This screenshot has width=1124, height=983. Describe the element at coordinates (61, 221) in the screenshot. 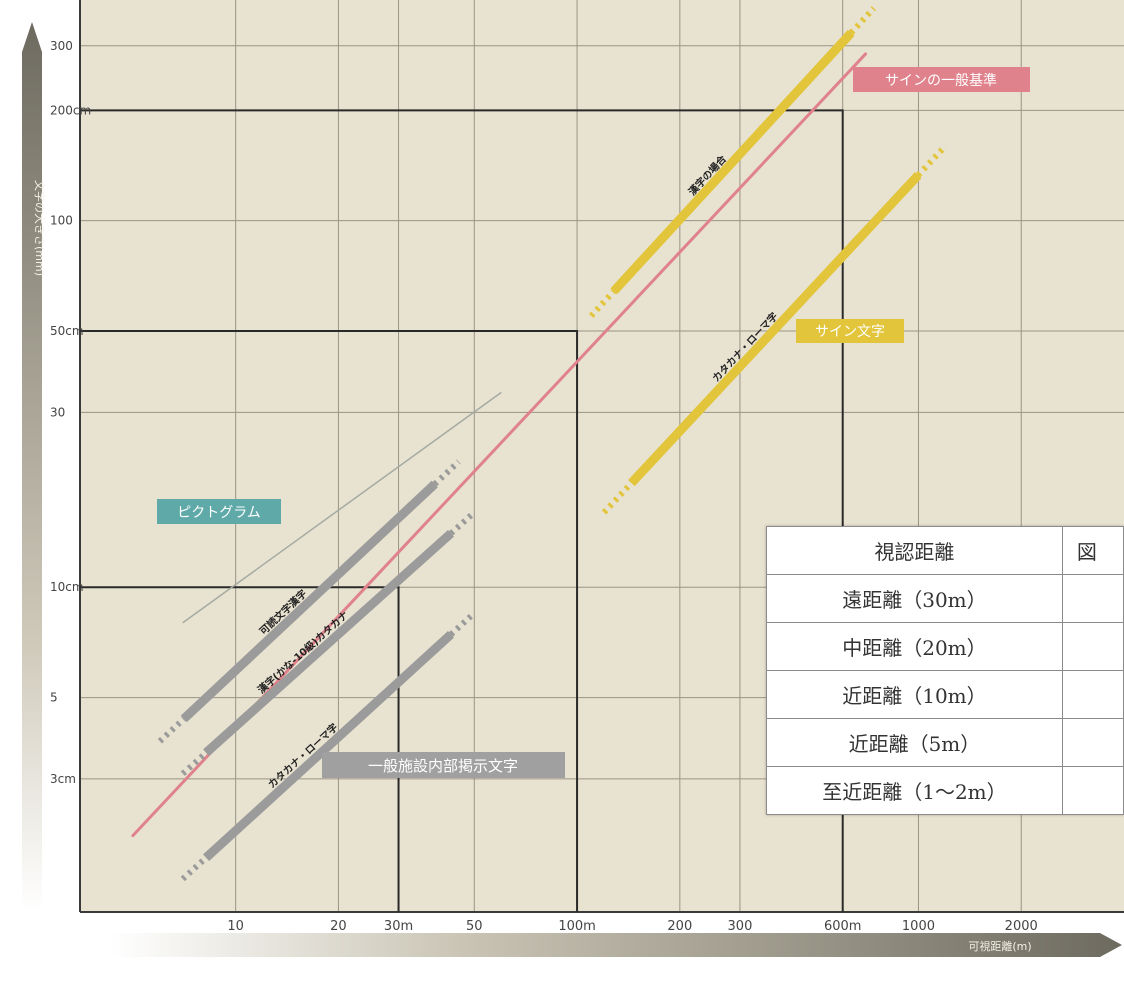

I see `y-tick-label: 100` at that location.